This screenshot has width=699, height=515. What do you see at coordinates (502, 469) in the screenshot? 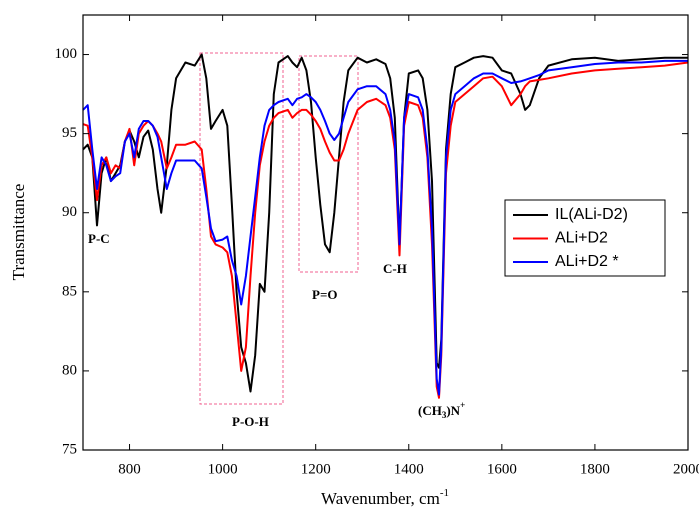
I see `x-tick-label: 1600` at bounding box center [502, 469].